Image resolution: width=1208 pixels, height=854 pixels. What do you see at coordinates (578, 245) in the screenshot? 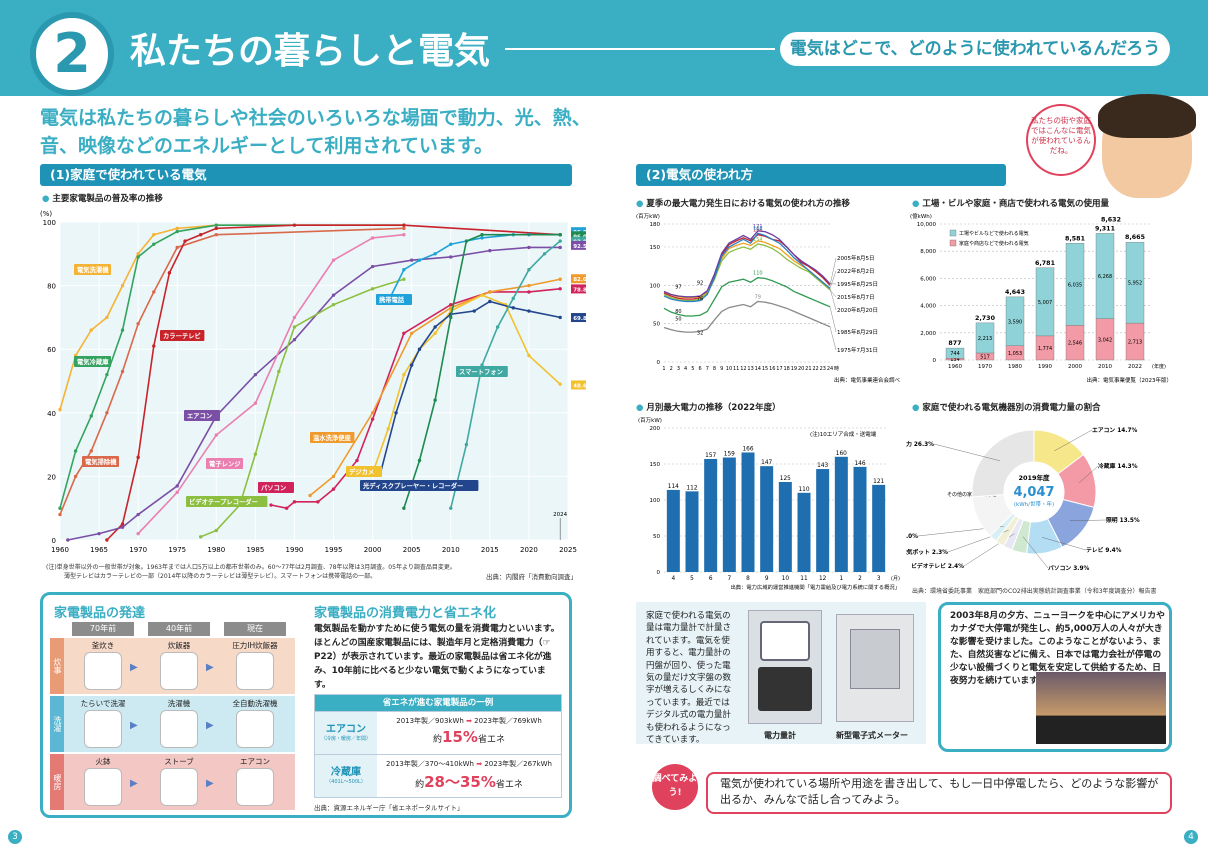
I see `end-label-bg` at bounding box center [578, 245].